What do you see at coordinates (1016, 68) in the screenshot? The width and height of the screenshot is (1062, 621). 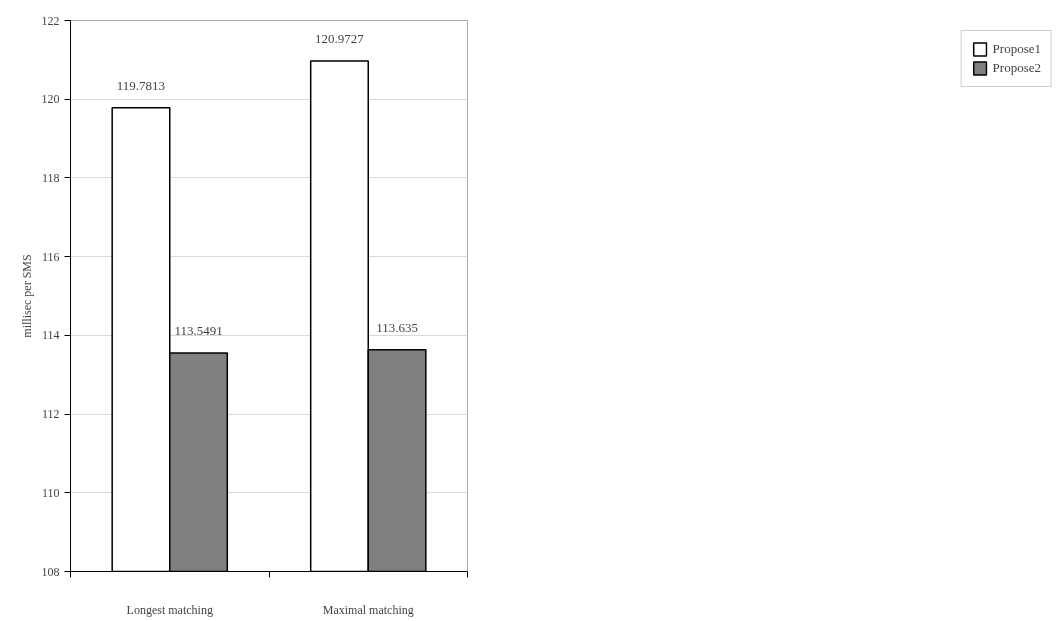 I see `legend-label: Propose2` at bounding box center [1016, 68].